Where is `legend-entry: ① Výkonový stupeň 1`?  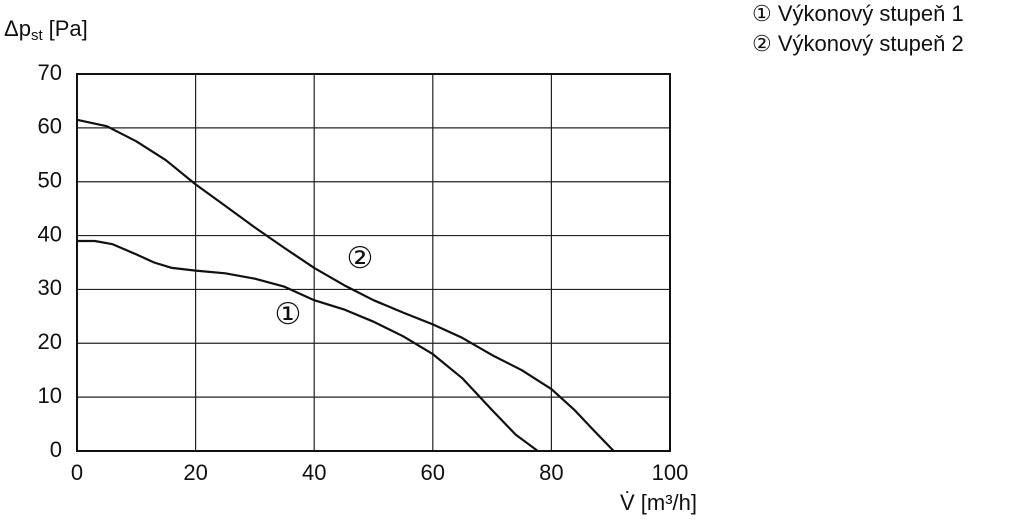
legend-entry: ① Výkonový stupeň 1 is located at coordinates (858, 13).